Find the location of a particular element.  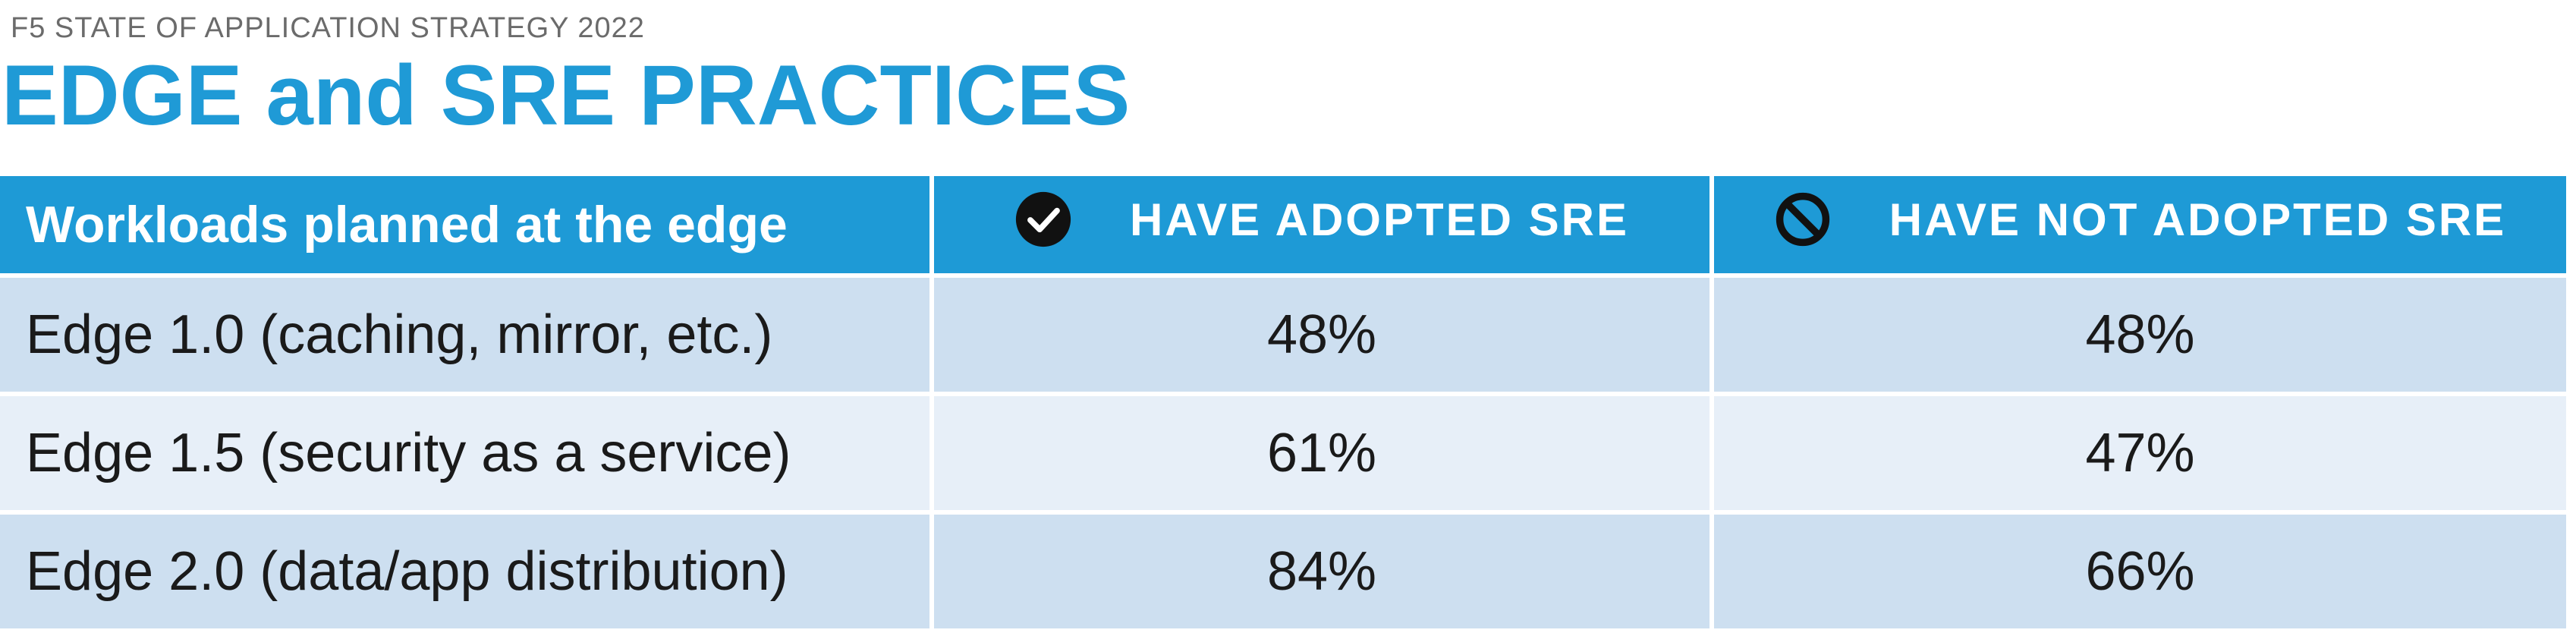

column-header: Workloads planned at the edge is located at coordinates (467, 227).